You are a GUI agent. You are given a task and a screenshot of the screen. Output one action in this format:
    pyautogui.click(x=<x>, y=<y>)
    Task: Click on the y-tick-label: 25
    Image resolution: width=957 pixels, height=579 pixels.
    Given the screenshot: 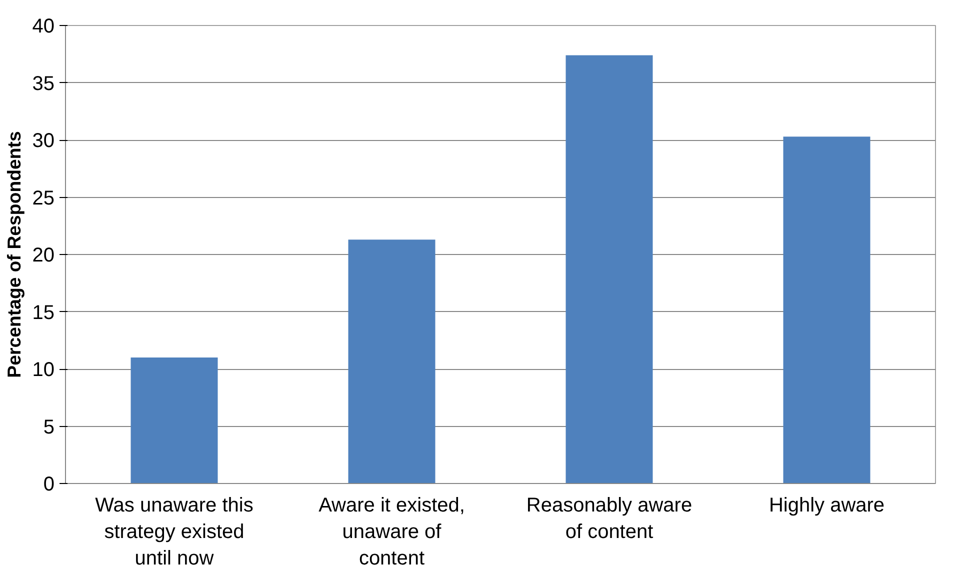 What is the action you would take?
    pyautogui.click(x=43, y=198)
    